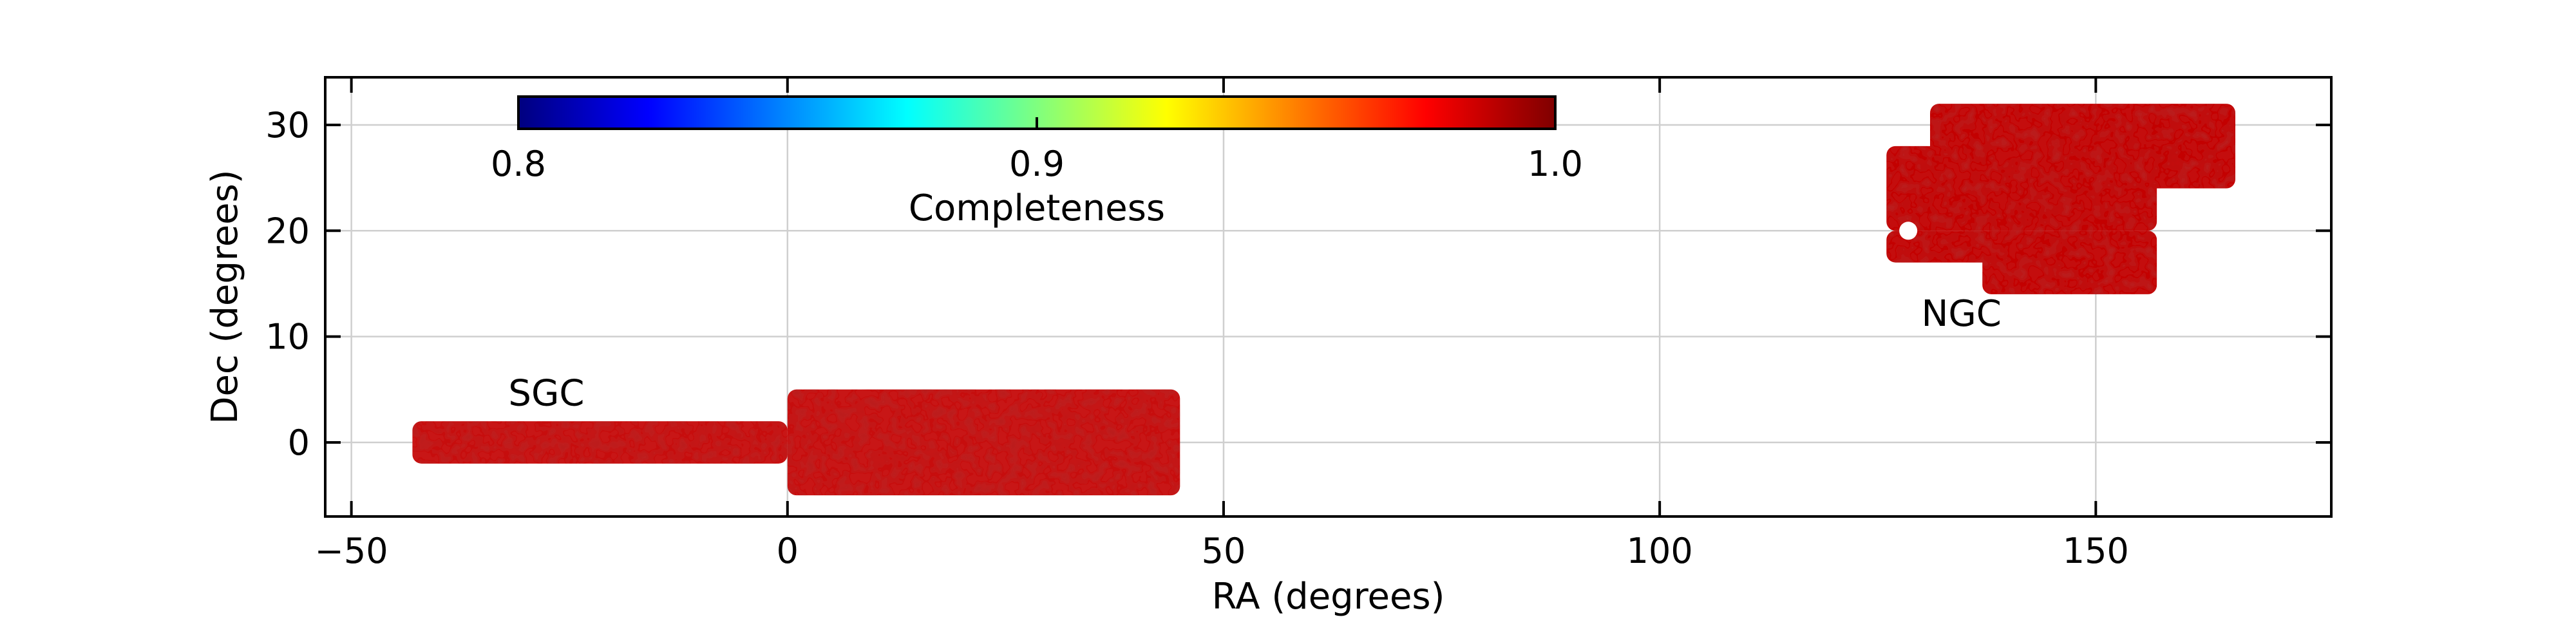 Image resolution: width=2576 pixels, height=644 pixels. I want to click on region-ngc, so click(2061, 199).